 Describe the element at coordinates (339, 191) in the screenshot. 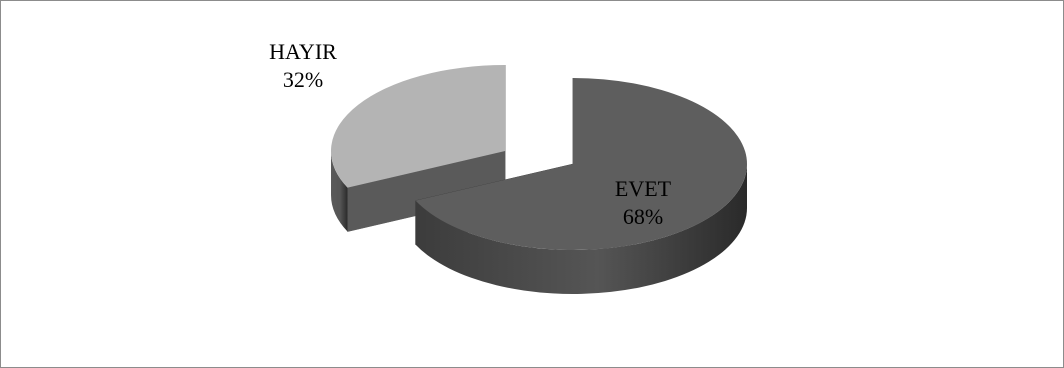

I see `pie-slice-hayir-side` at that location.